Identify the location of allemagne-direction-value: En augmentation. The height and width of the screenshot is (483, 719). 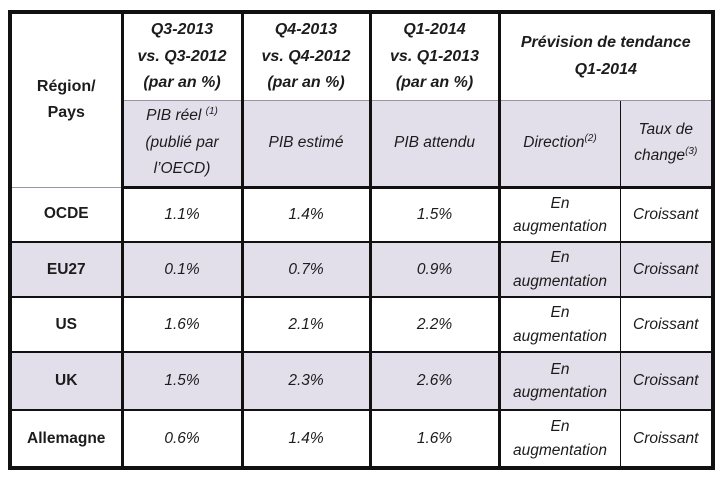
(560, 439).